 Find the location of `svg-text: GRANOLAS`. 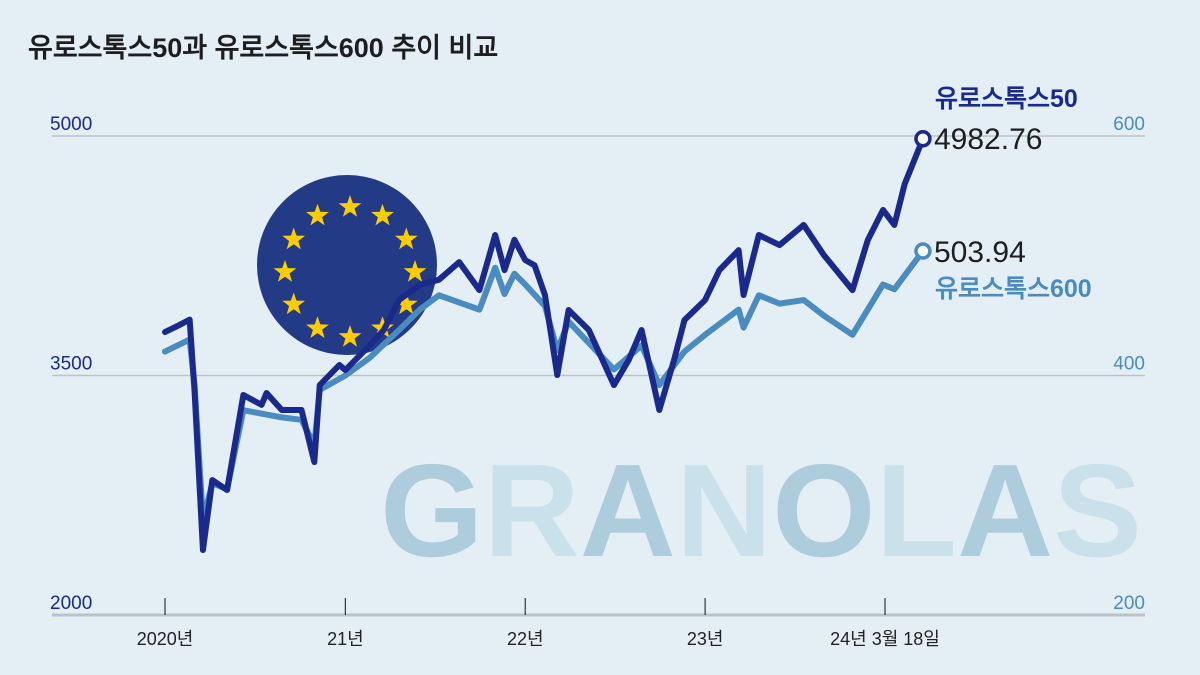

svg-text: GRANOLAS is located at coordinates (761, 510).